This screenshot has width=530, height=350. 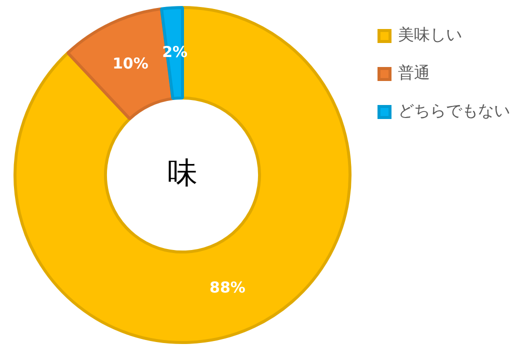 I want to click on text: 味, so click(x=183, y=173).